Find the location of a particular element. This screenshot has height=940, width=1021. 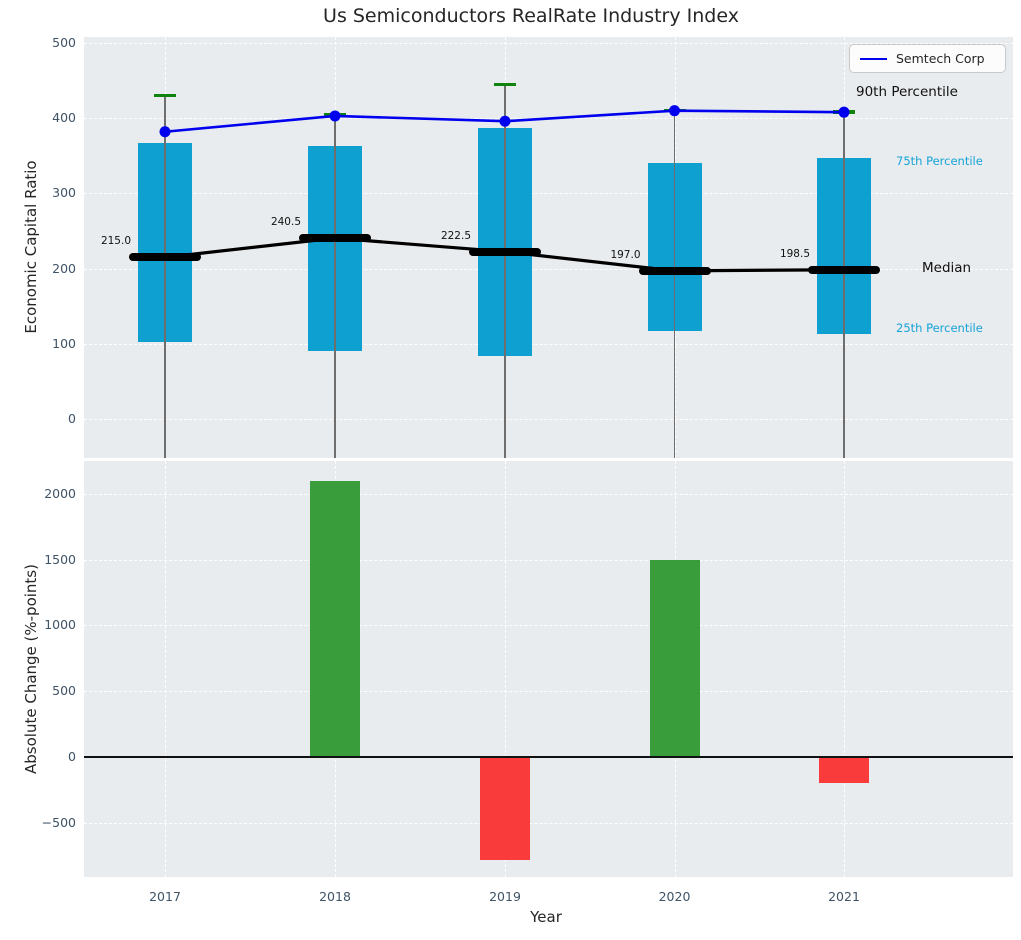

x-axis-label: Year is located at coordinates (546, 917).